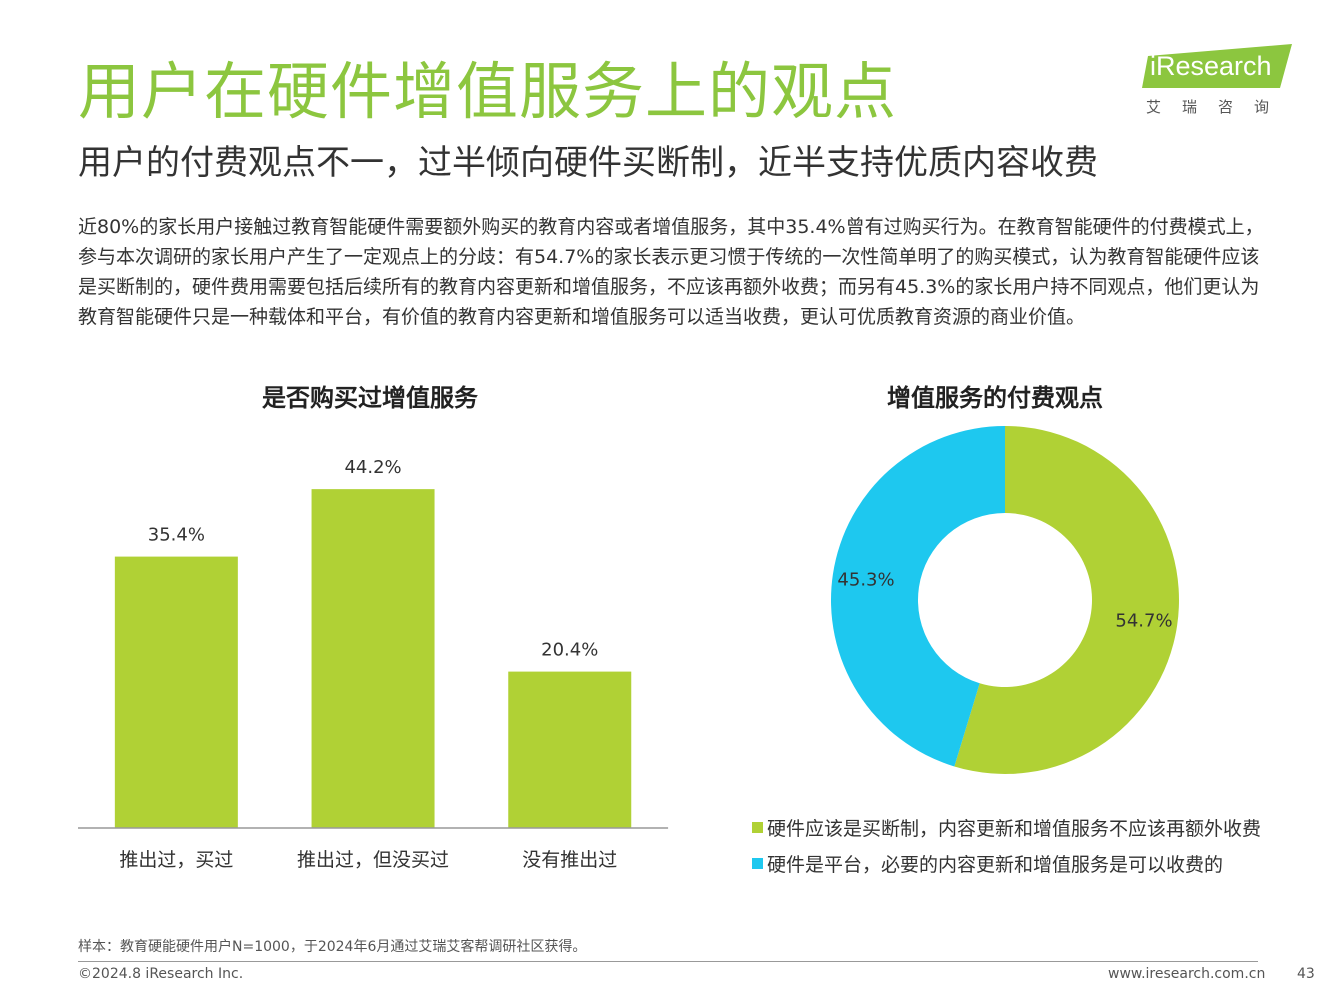 The image size is (1333, 1000). I want to click on sample-note: 样本：教育硬能硬件用户N=1000，于2024年6月通过艾瑞艾客帮调研社区获得。, so click(332, 947).